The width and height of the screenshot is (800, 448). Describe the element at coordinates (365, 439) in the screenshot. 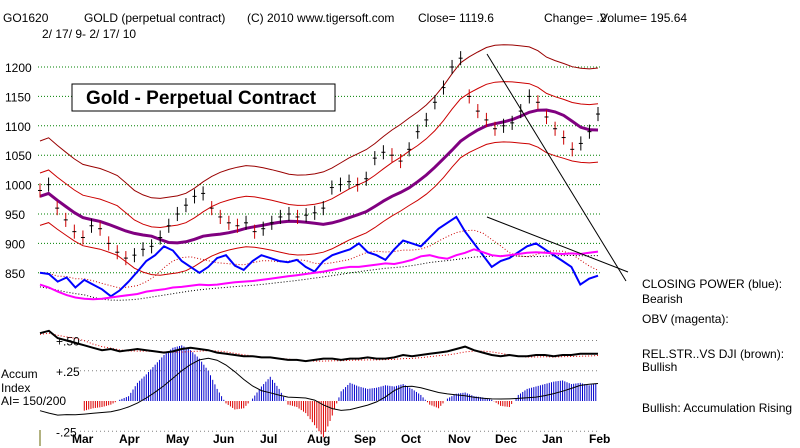

I see `month-tick-label: Sep` at that location.